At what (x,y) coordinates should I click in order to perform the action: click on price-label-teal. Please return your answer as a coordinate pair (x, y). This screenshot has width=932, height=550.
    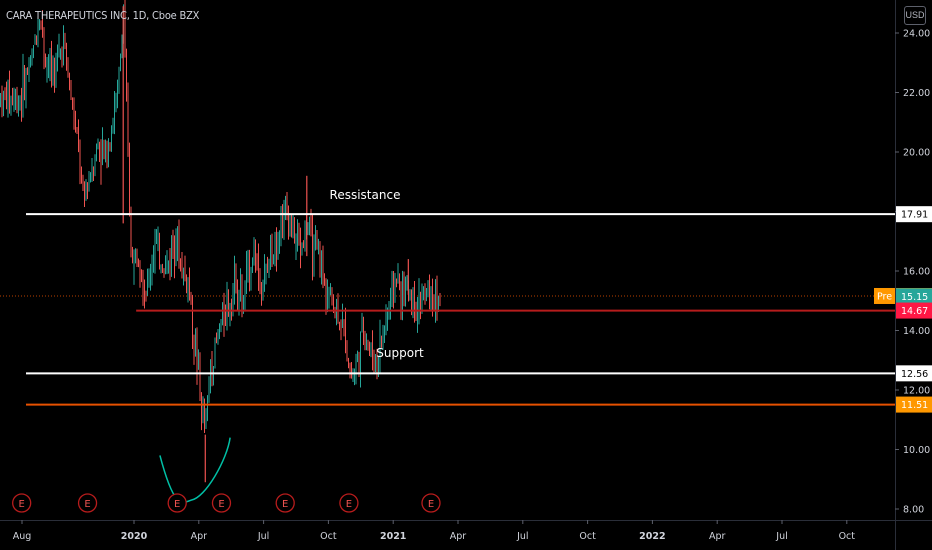
    Looking at the image, I should click on (914, 296).